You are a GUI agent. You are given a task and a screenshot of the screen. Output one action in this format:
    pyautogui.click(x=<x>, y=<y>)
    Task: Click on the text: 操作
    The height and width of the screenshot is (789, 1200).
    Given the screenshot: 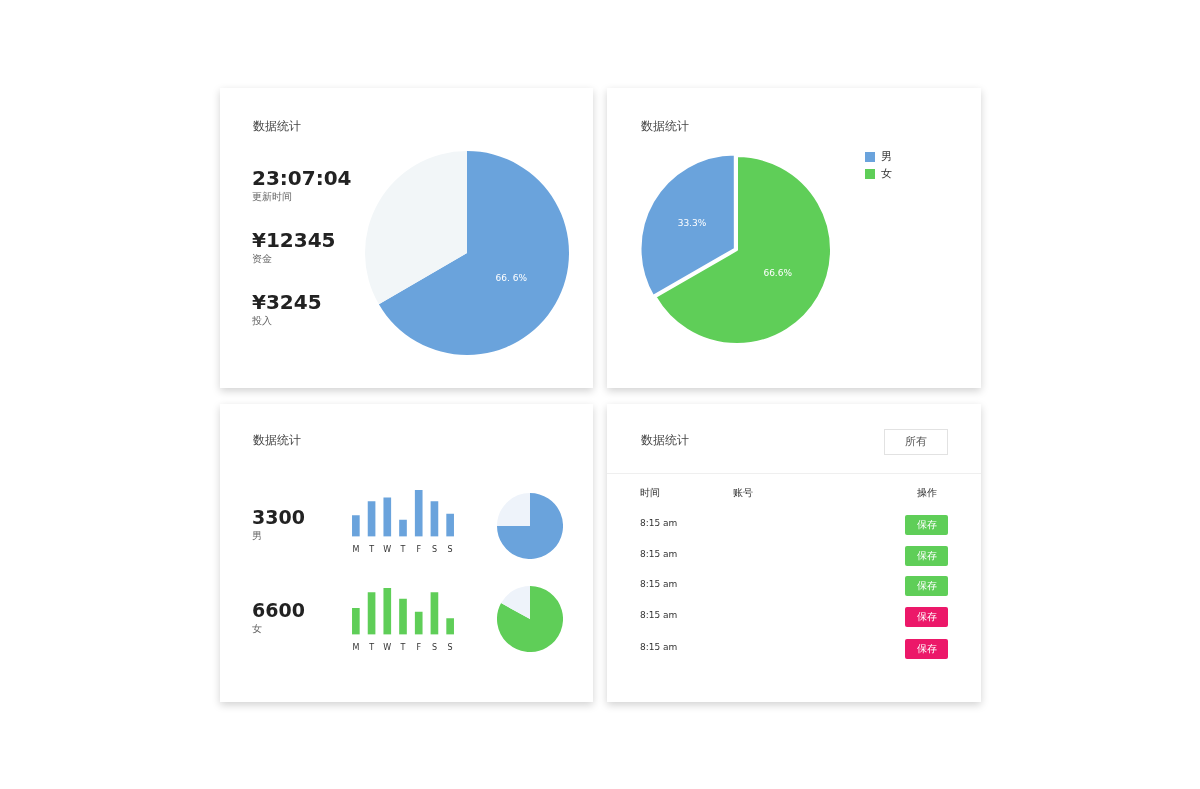 What is the action you would take?
    pyautogui.click(x=927, y=493)
    